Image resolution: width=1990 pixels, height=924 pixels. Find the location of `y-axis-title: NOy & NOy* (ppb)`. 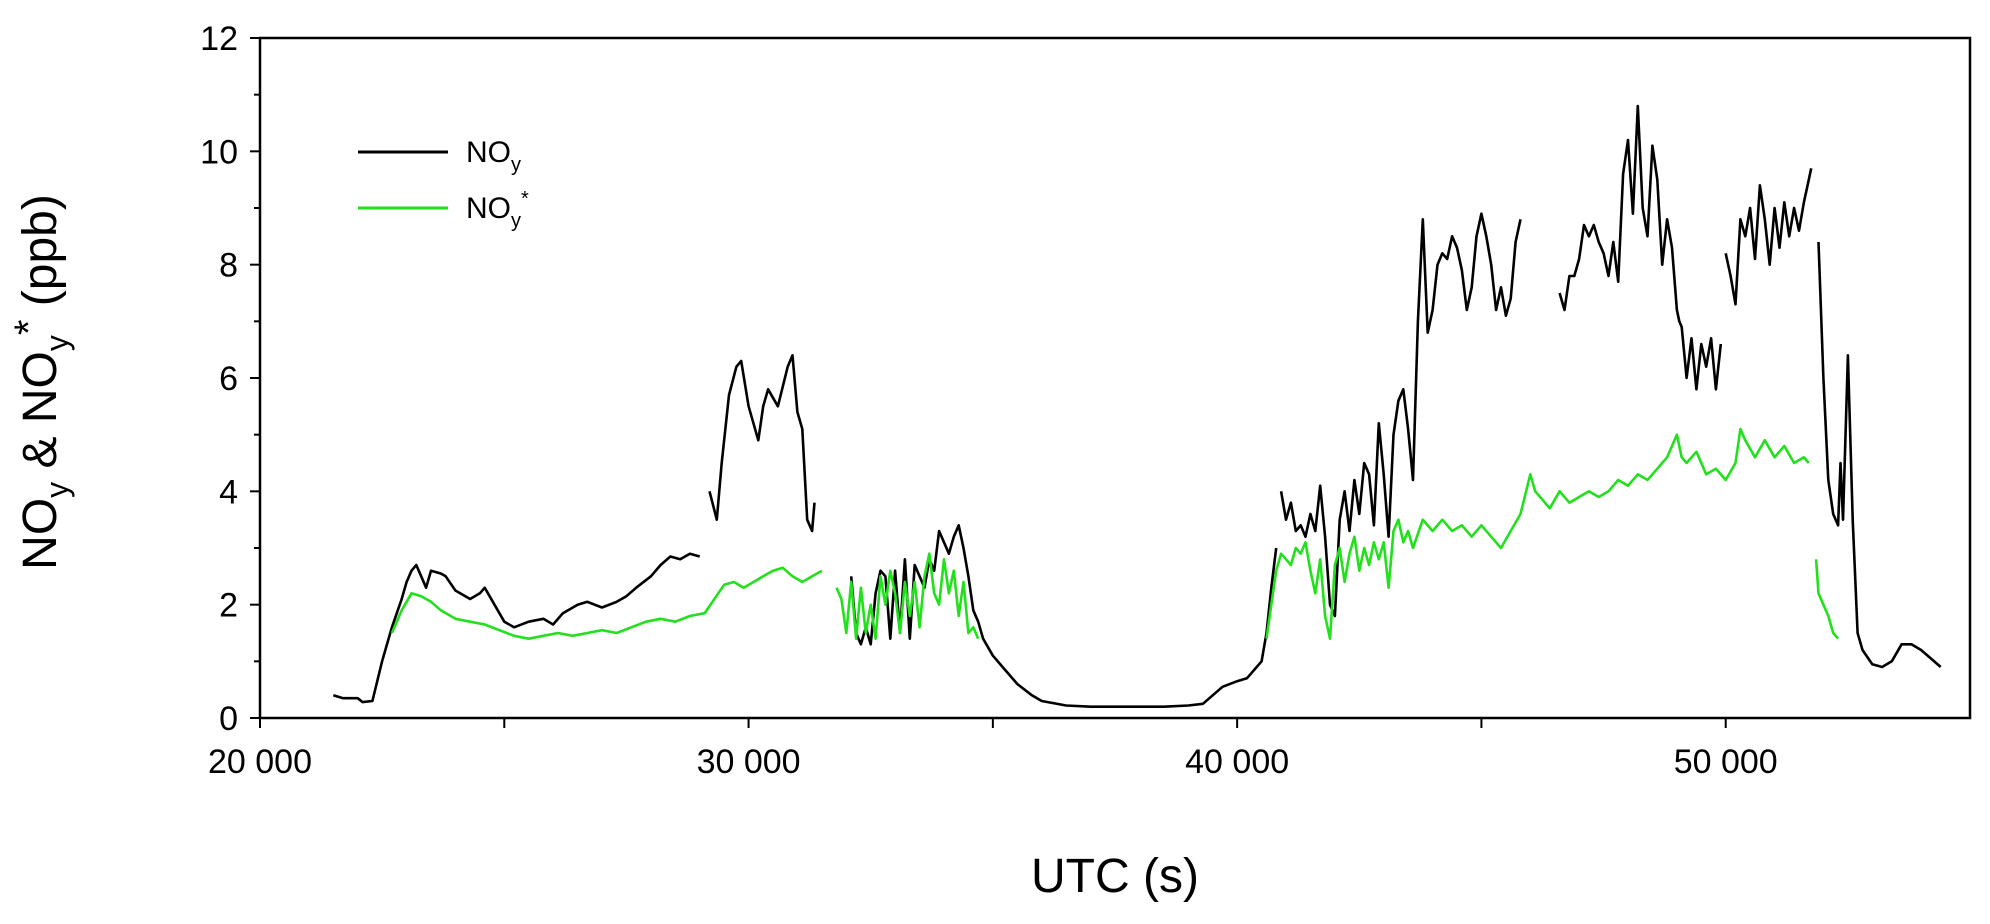

y-axis-title: NOy & NOy* (ppb) is located at coordinates (41, 382).